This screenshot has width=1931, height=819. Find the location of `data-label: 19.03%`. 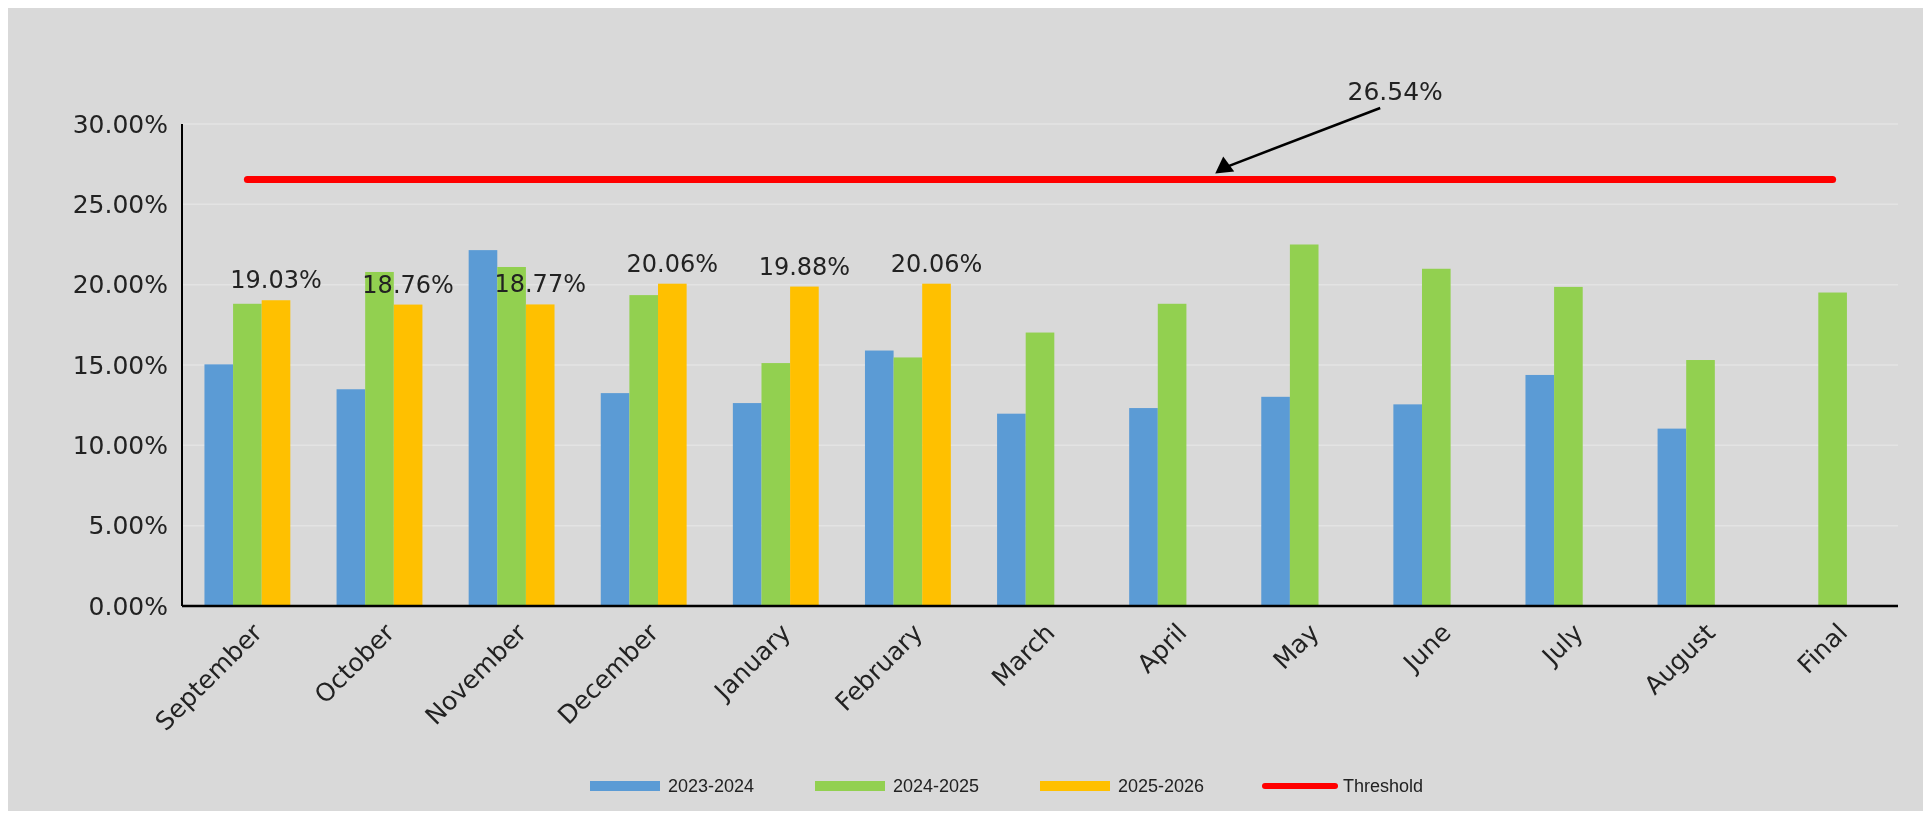

data-label: 19.03% is located at coordinates (276, 280).